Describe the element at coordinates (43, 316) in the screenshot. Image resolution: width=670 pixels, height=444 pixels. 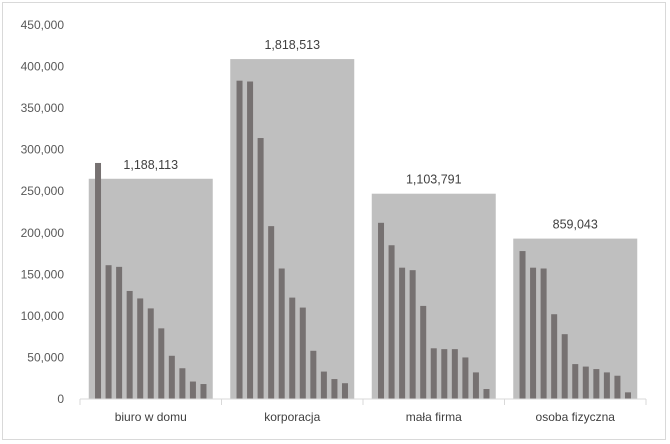
I see `y-tick-label: 100,000` at that location.